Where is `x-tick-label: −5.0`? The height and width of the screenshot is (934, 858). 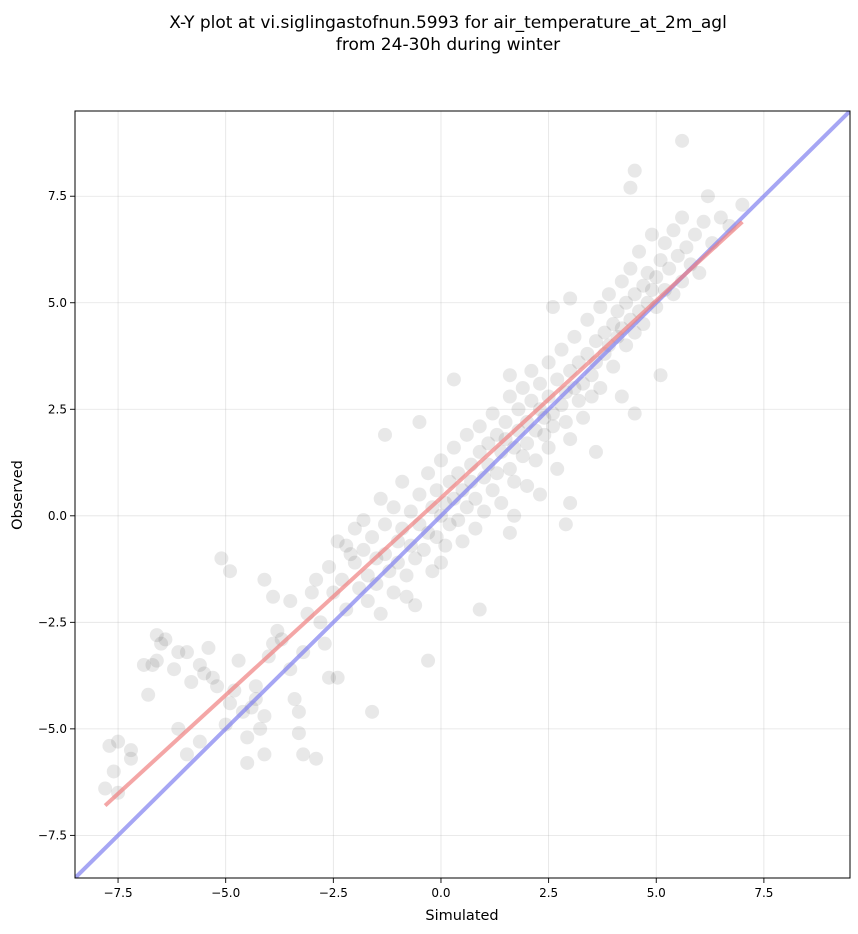
x-tick-label: −5.0 is located at coordinates (225, 893).